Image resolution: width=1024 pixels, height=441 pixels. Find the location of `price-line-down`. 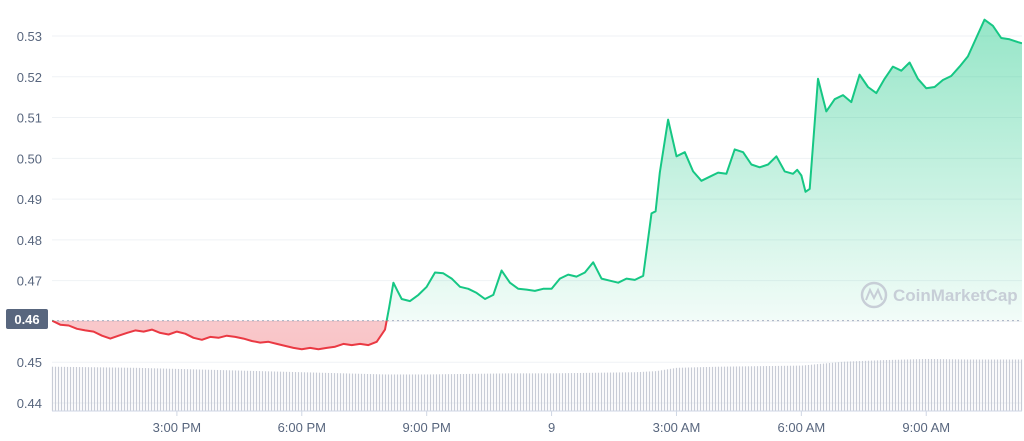

price-line-down is located at coordinates (220, 335).